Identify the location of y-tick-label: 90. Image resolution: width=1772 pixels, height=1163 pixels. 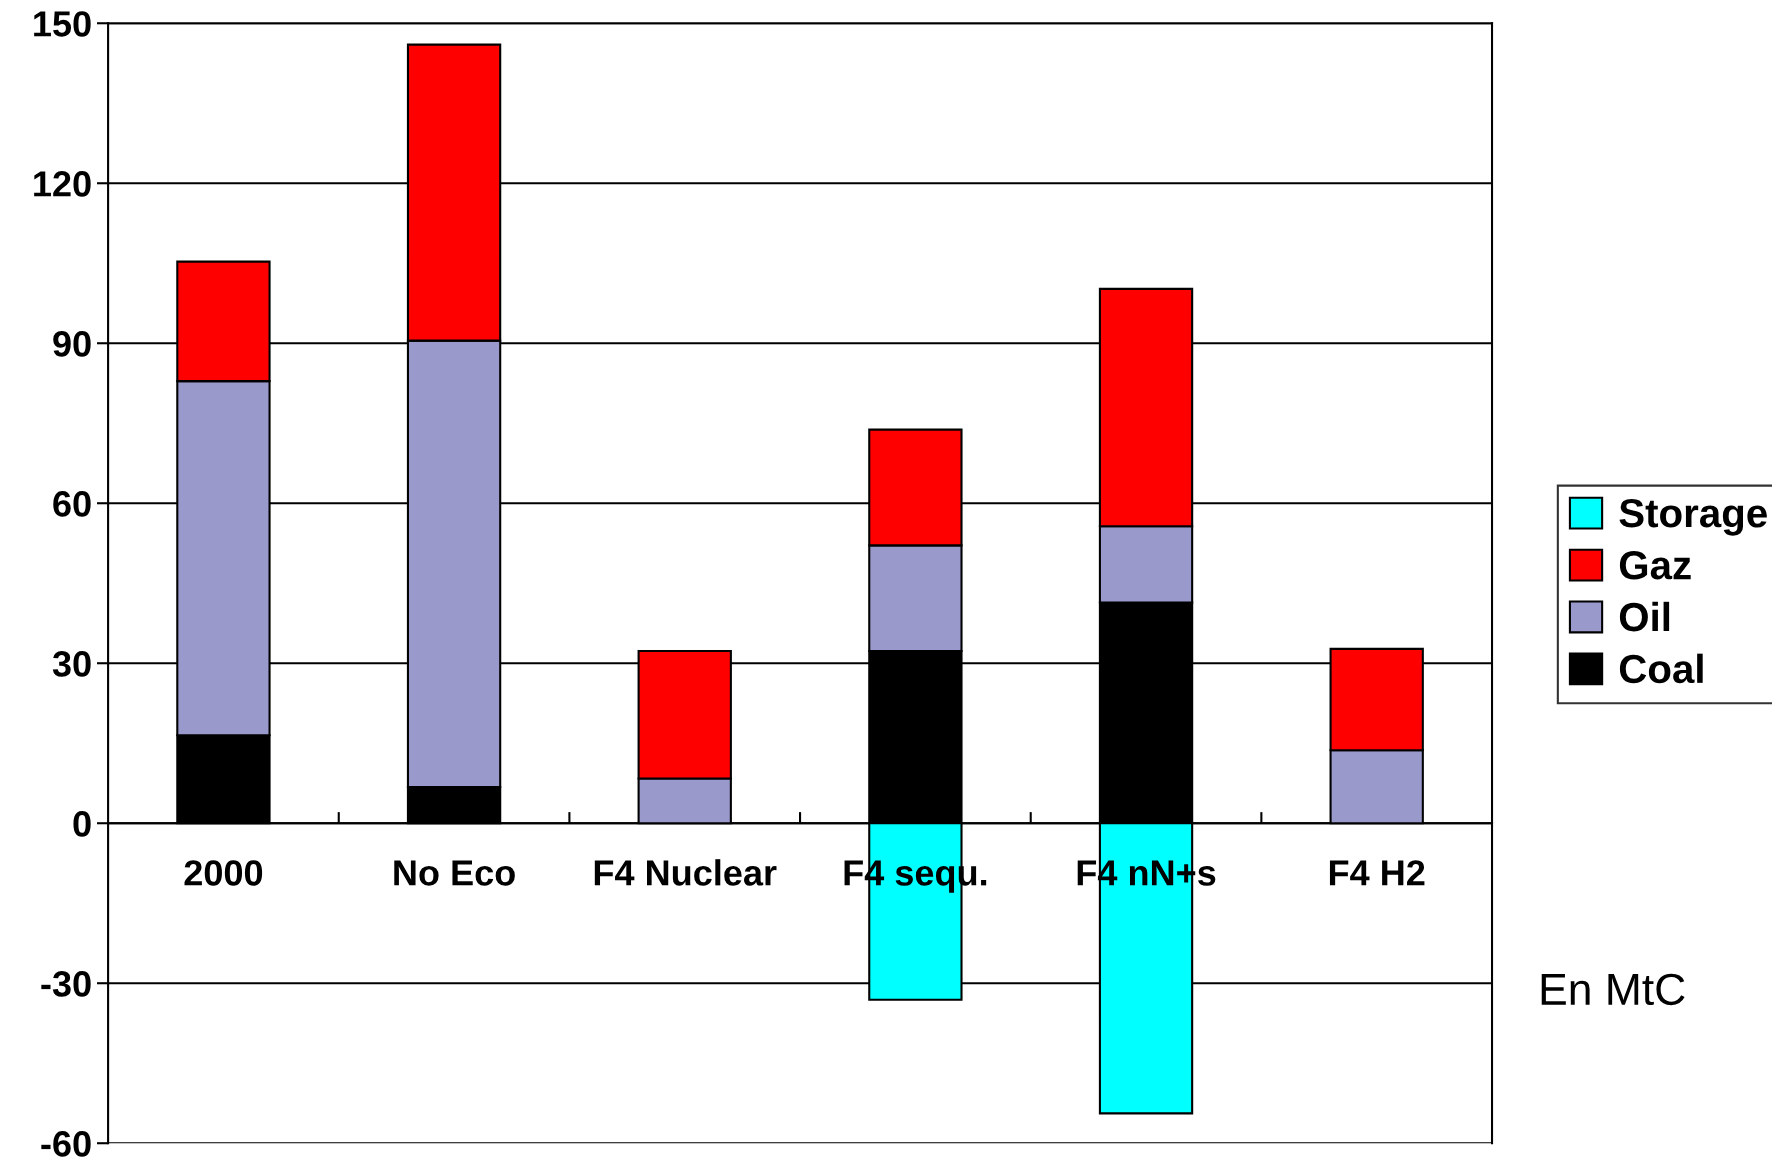
(72, 344).